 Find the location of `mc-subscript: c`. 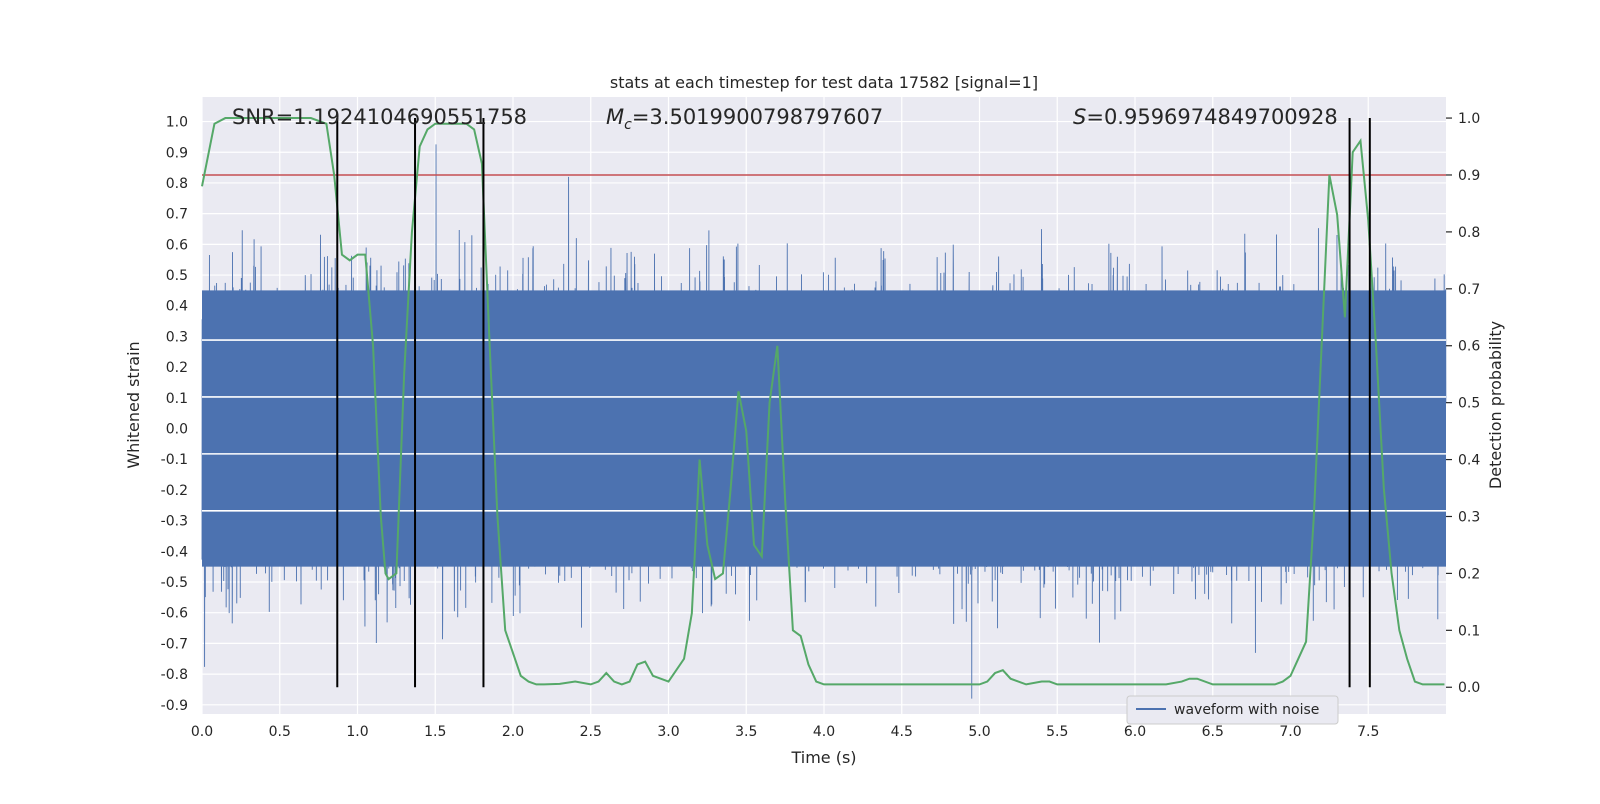

mc-subscript: c is located at coordinates (628, 125).